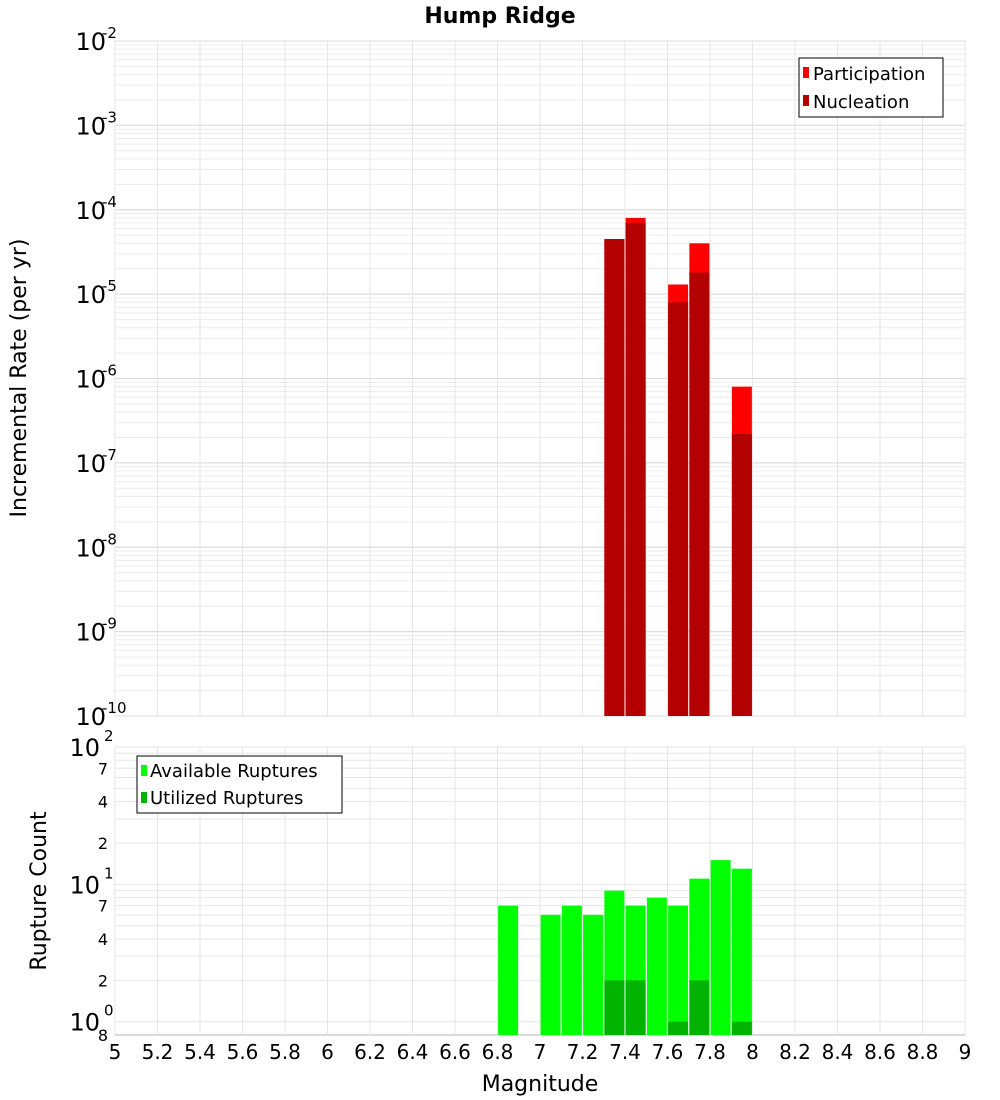  Describe the element at coordinates (114, 708) in the screenshot. I see `rate-y-tick-exponent: -10` at that location.